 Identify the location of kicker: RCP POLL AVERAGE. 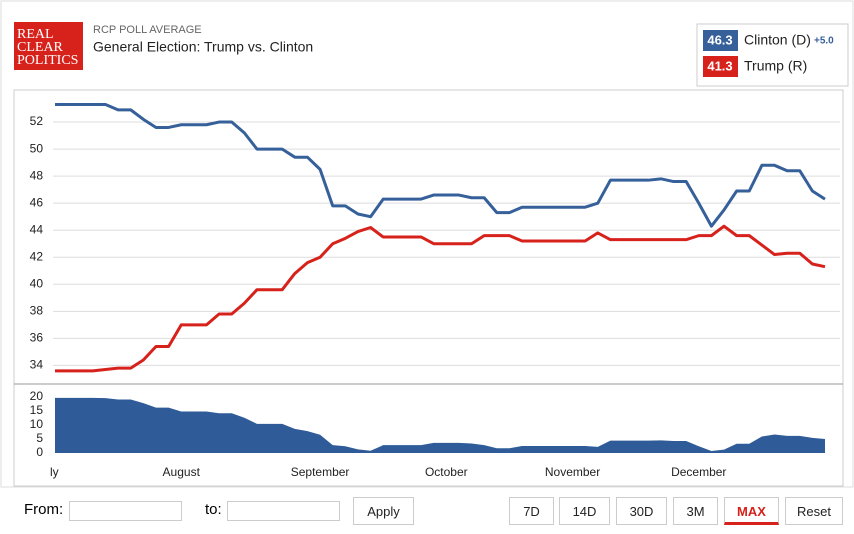
(147, 30).